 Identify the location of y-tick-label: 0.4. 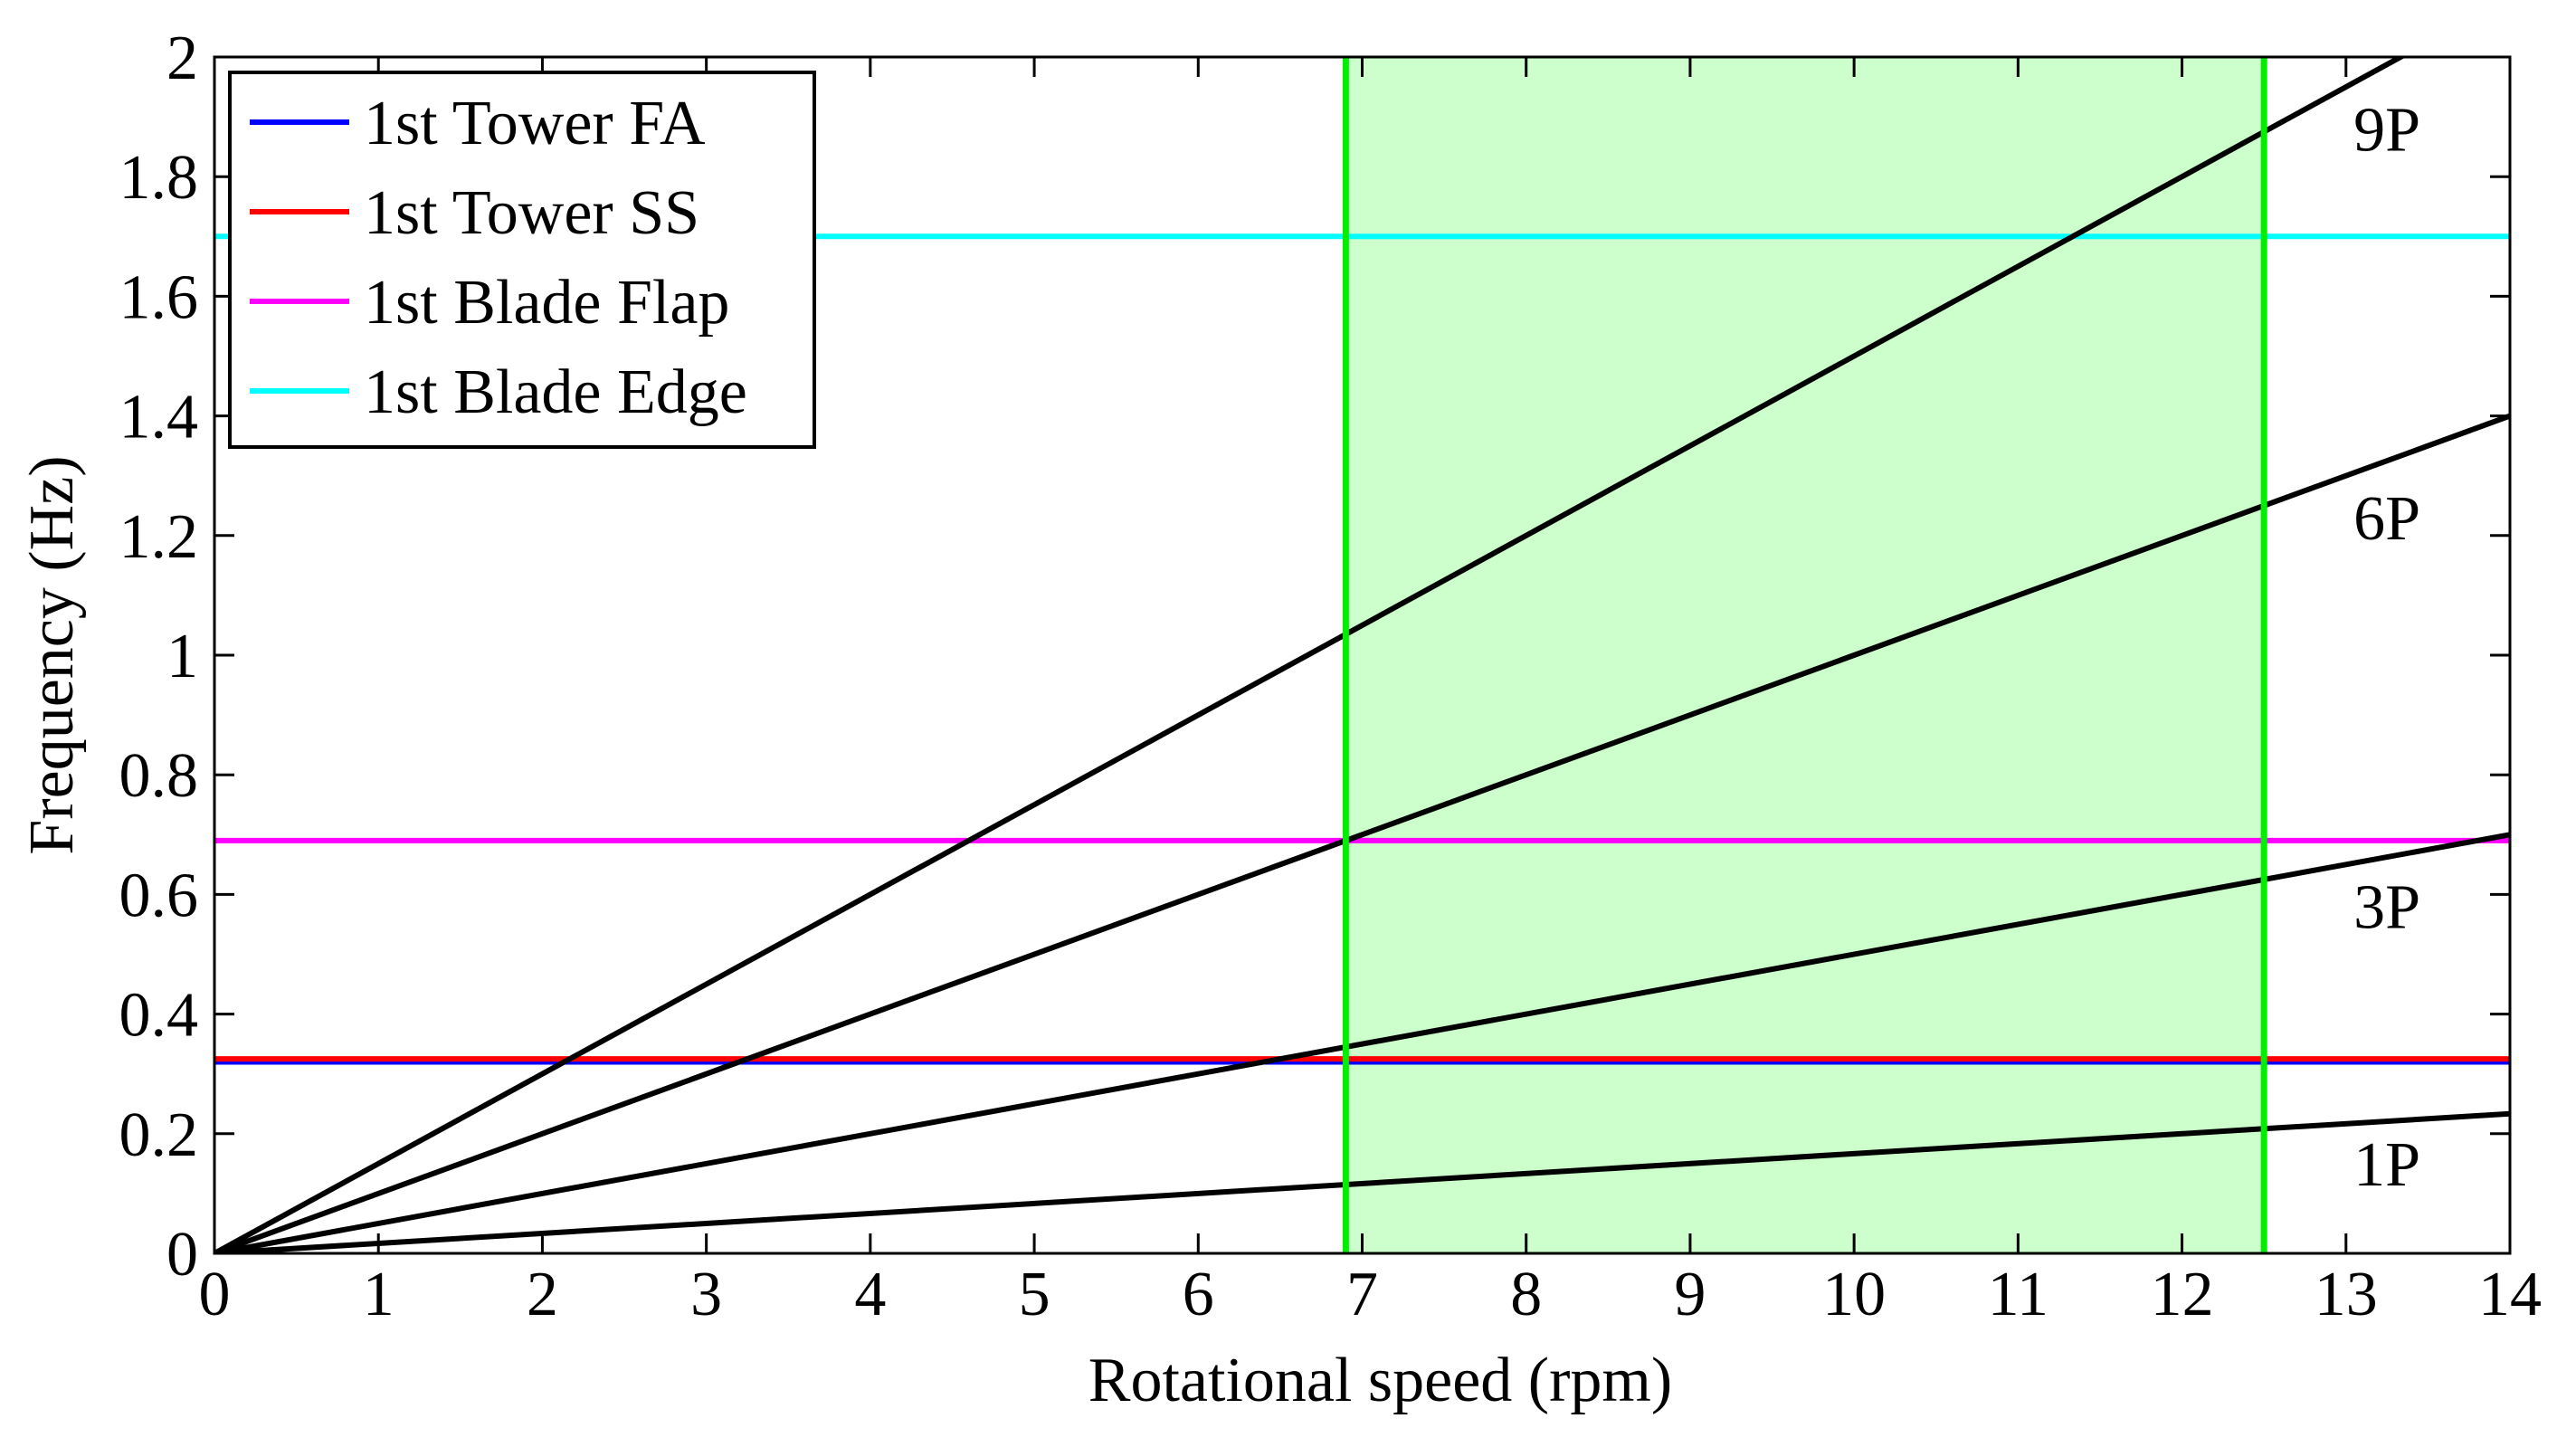
(159, 1016).